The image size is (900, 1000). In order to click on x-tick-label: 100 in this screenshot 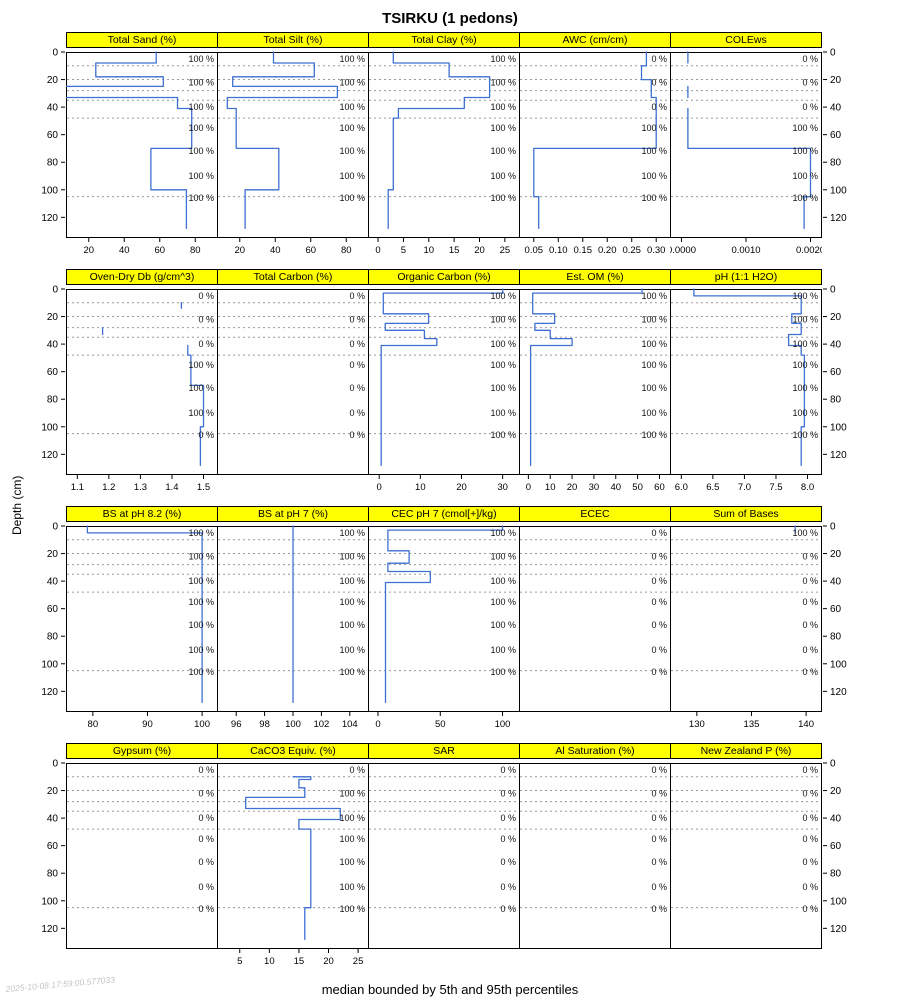, I will do `click(503, 724)`.